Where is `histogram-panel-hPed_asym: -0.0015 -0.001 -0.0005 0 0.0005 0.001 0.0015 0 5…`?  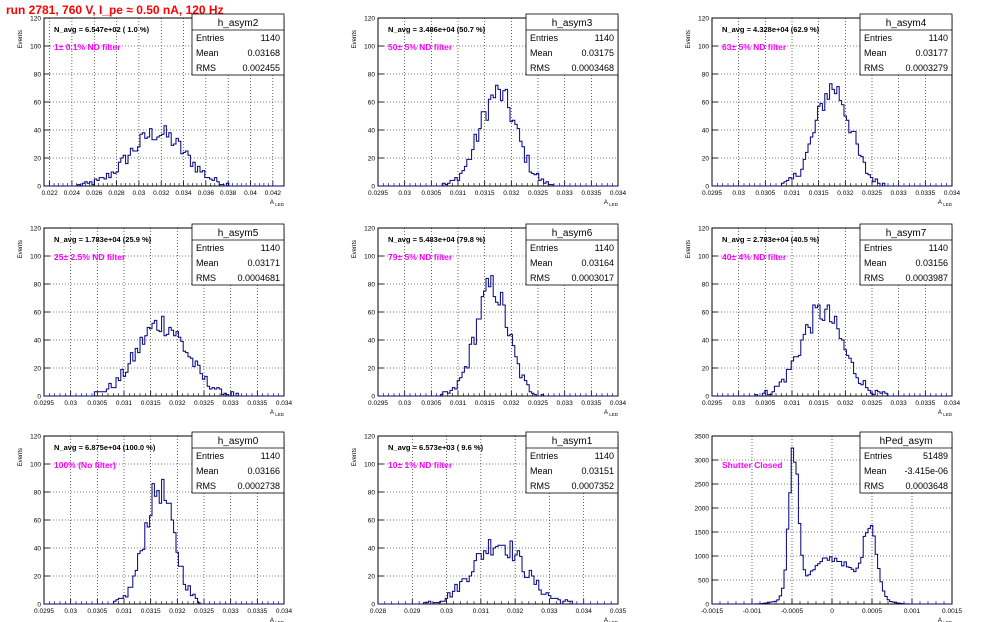 histogram-panel-hPed_asym: -0.0015 -0.001 -0.0005 0 0.0005 0.001 0.0015 0 5… is located at coordinates (828, 526).